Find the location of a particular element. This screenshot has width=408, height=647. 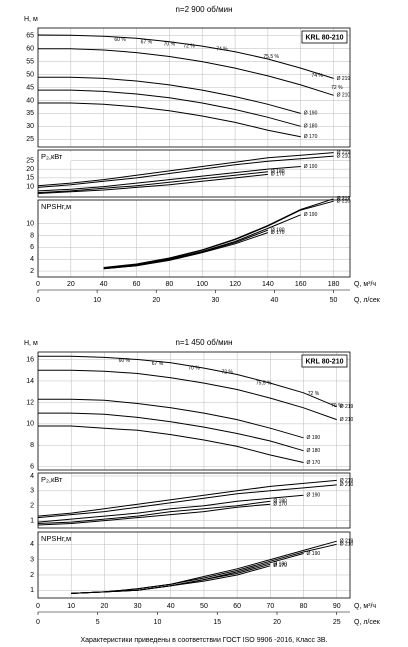

x-tick-label: 50 is located at coordinates (204, 606).